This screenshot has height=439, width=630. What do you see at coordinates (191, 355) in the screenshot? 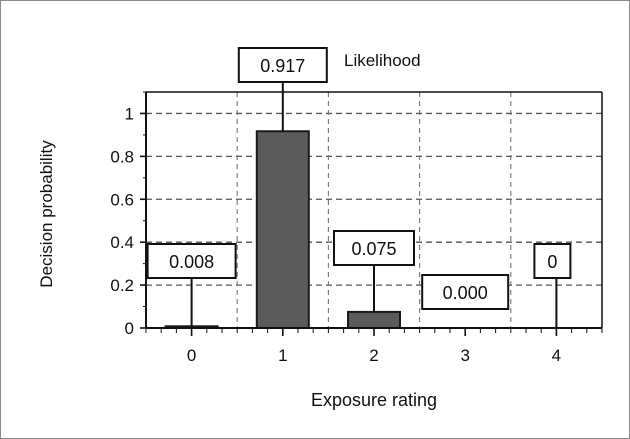
I see `x-tick-label: 0` at bounding box center [191, 355].